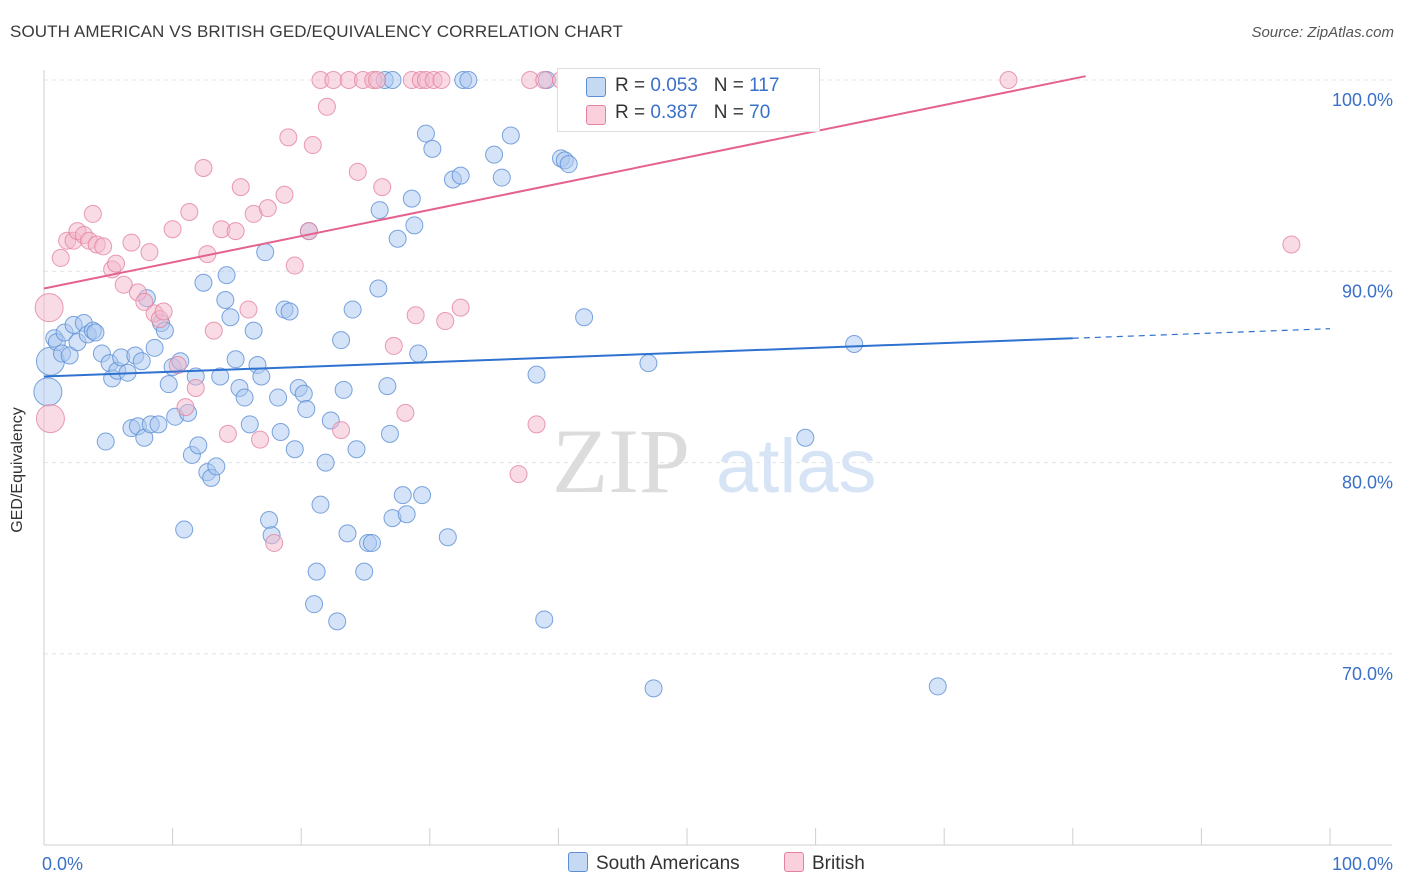 The height and width of the screenshot is (892, 1406). I want to click on x-tick-label: 100.0%, so click(1362, 864).